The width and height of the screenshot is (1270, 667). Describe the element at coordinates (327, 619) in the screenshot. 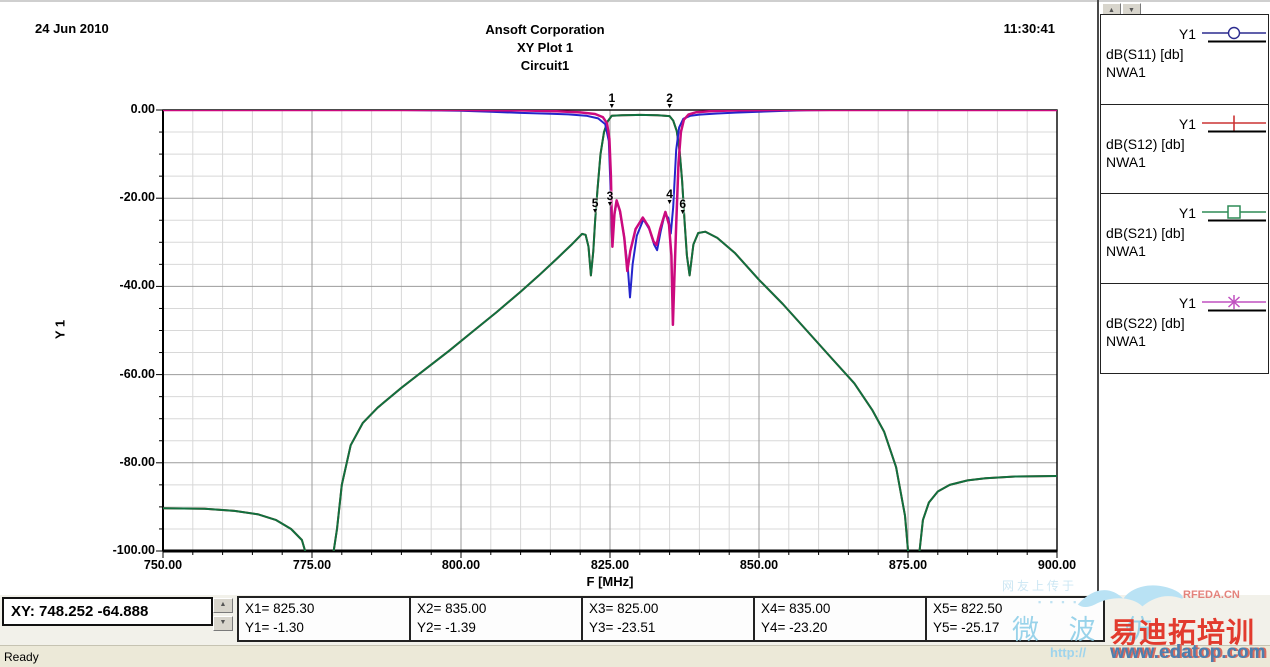

I see `marker-value-box-1: X1= 825.30 Y1= -1.30` at that location.